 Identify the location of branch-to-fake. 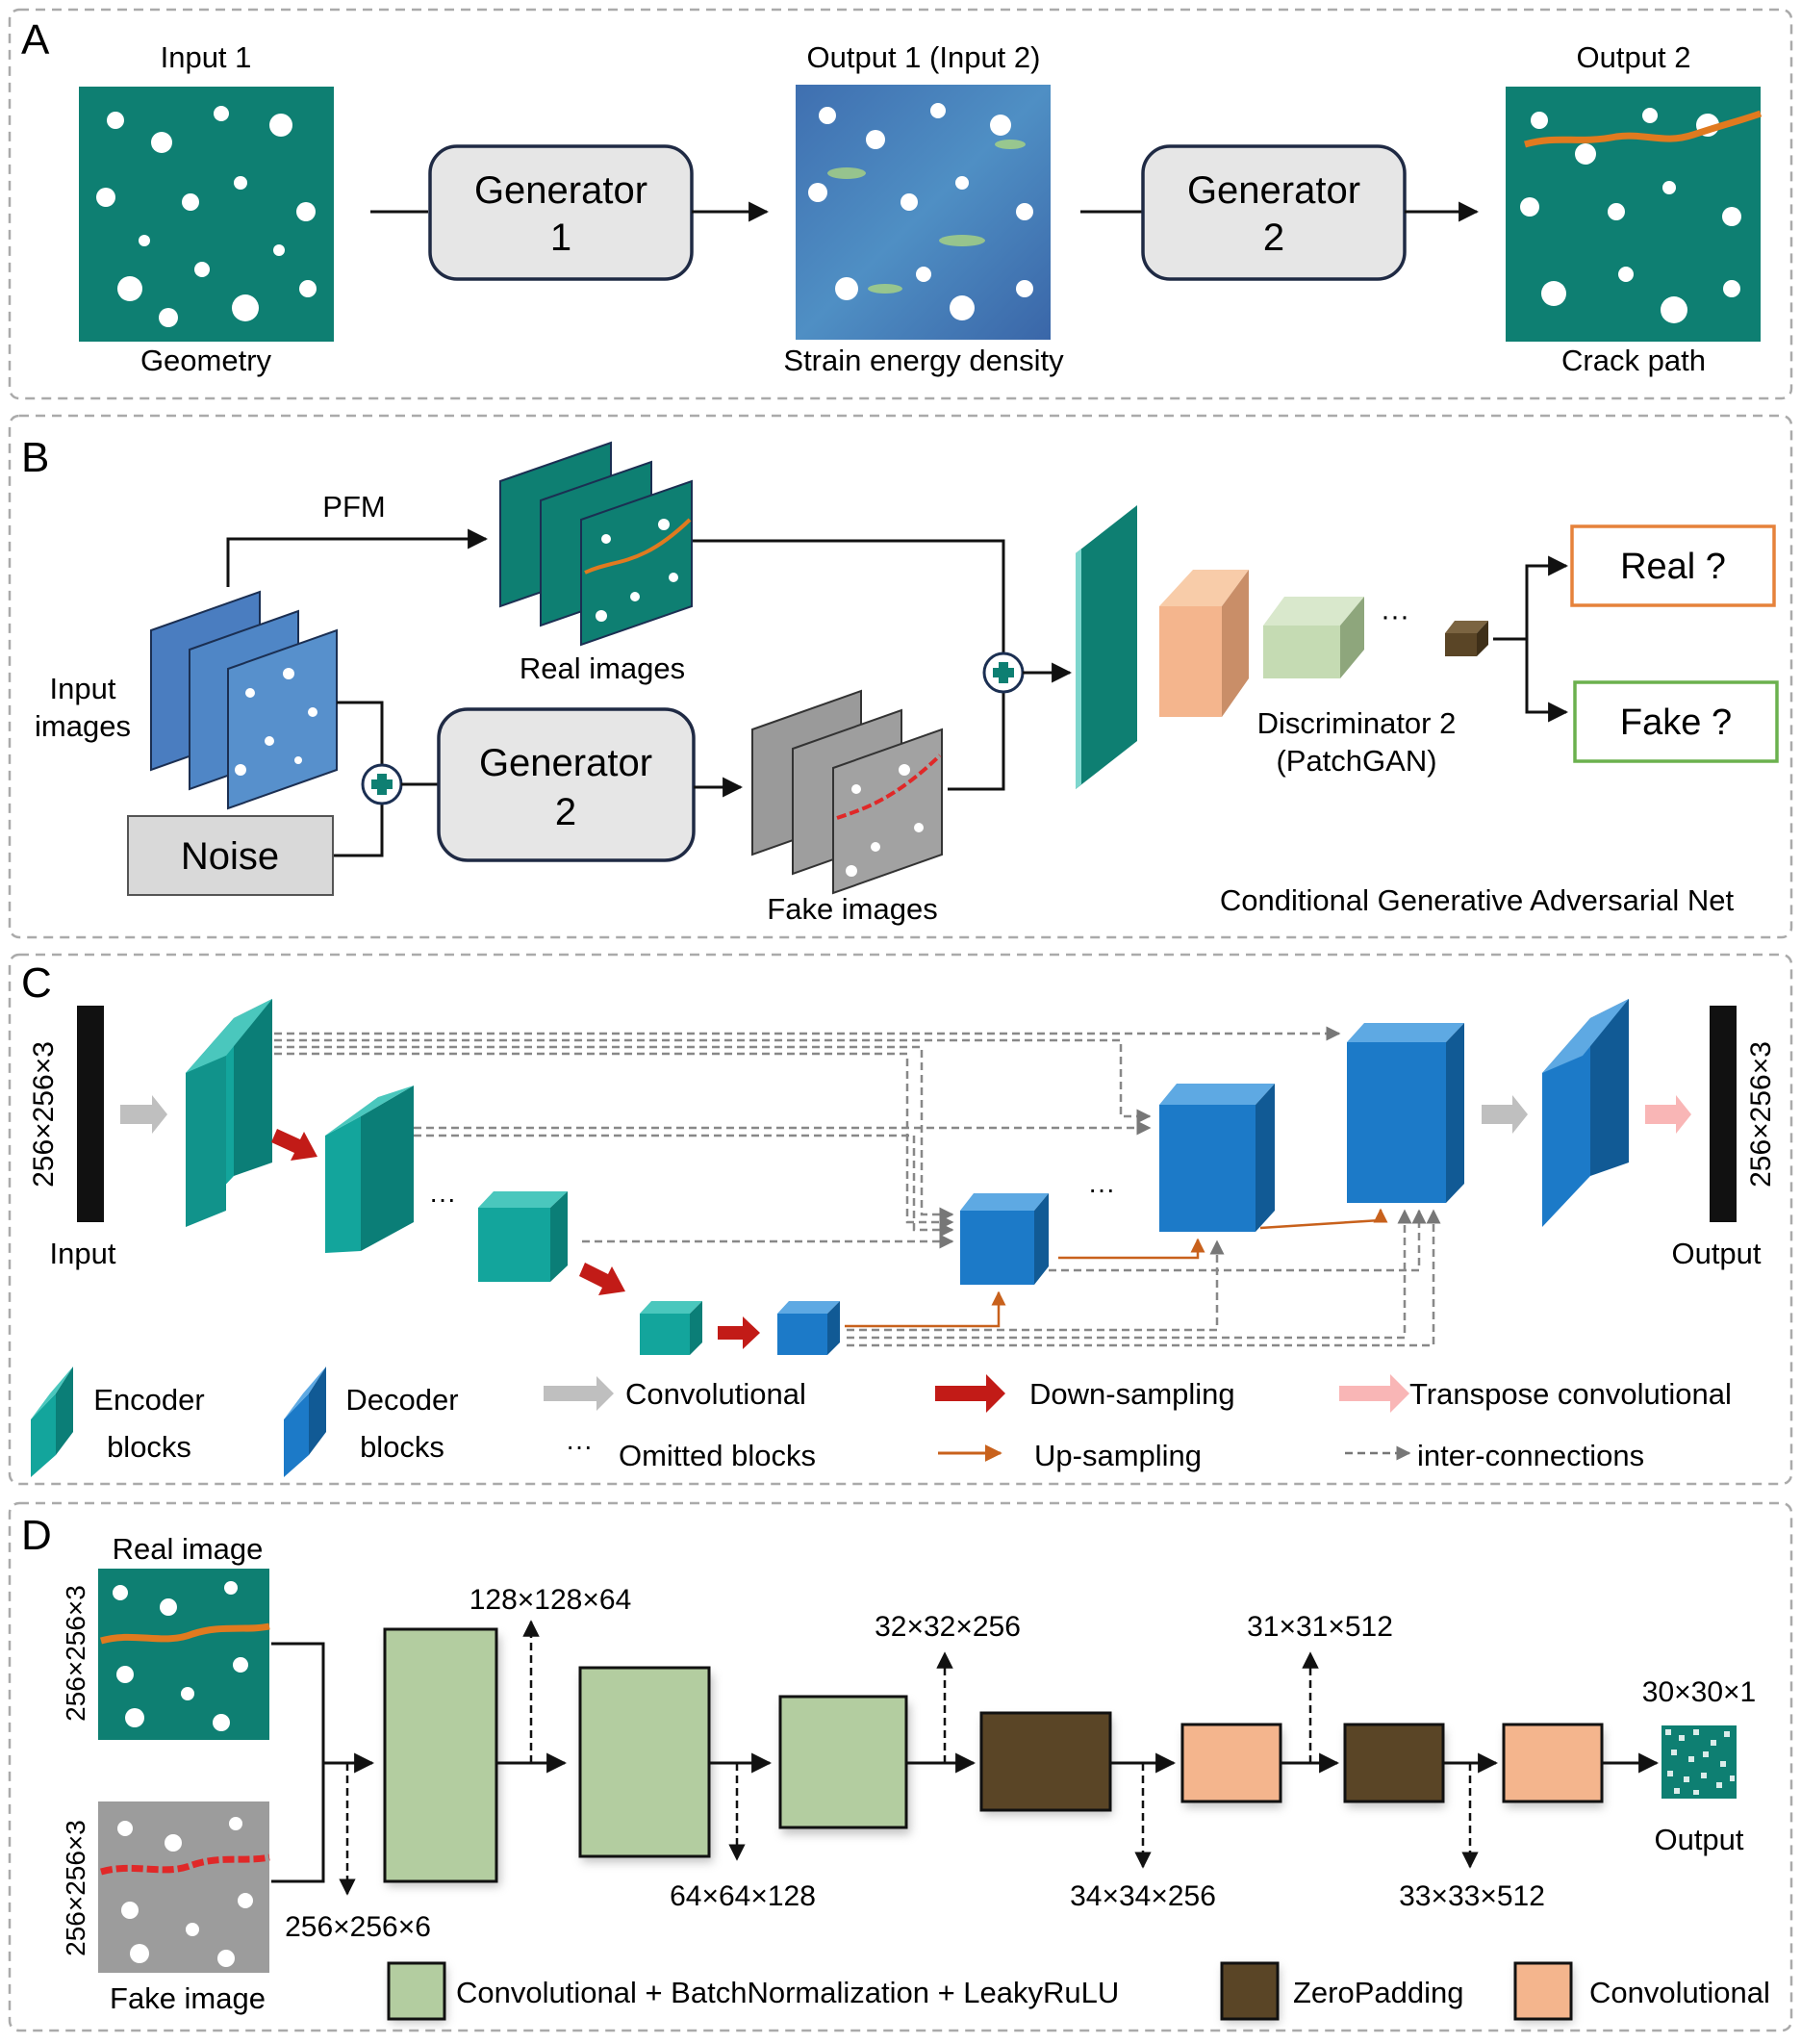
(1547, 681).